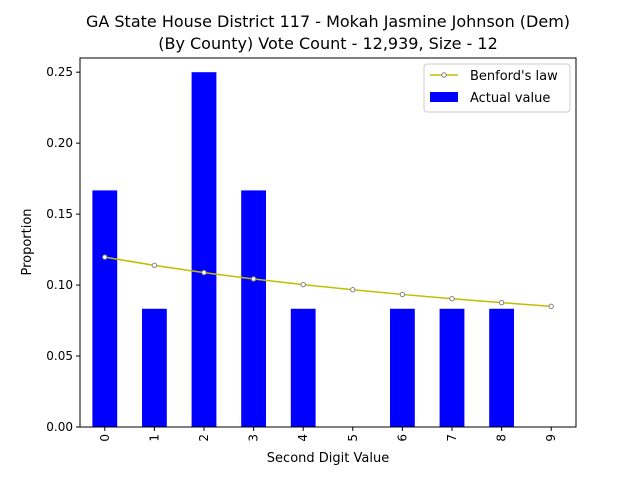 This screenshot has height=484, width=640. I want to click on x-tick-label: 8, so click(502, 438).